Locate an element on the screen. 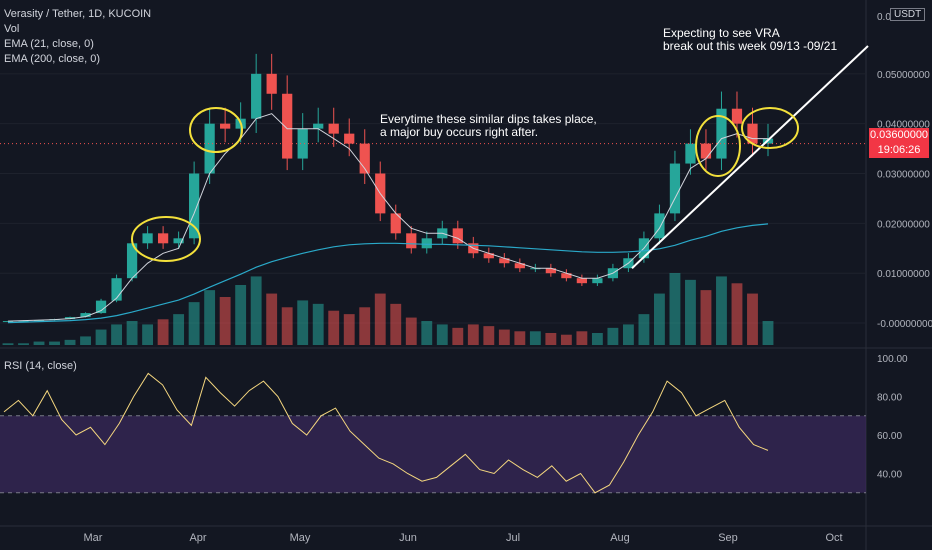 The image size is (932, 550). time-tick-label: Oct is located at coordinates (833, 538).